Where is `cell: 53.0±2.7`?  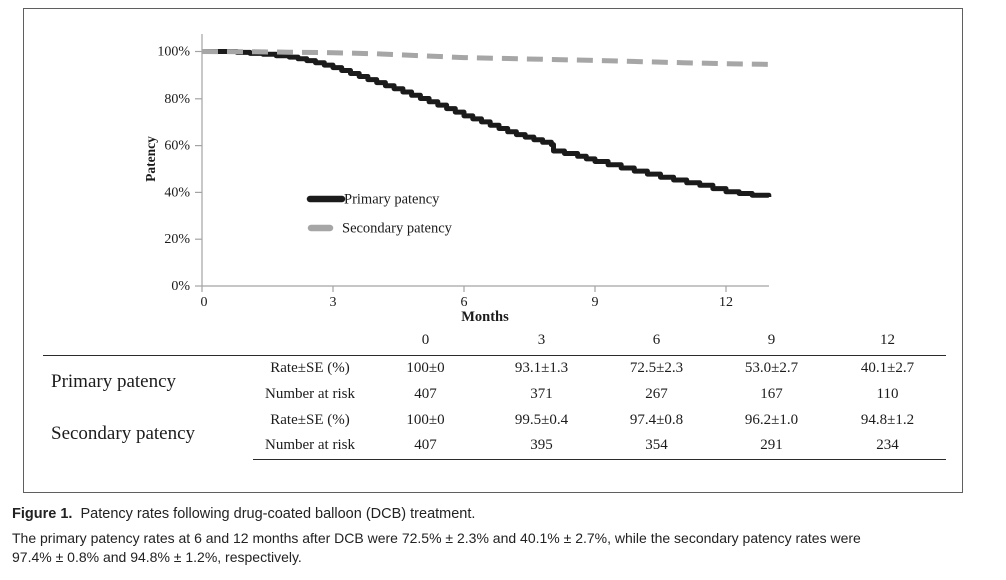 cell: 53.0±2.7 is located at coordinates (771, 367).